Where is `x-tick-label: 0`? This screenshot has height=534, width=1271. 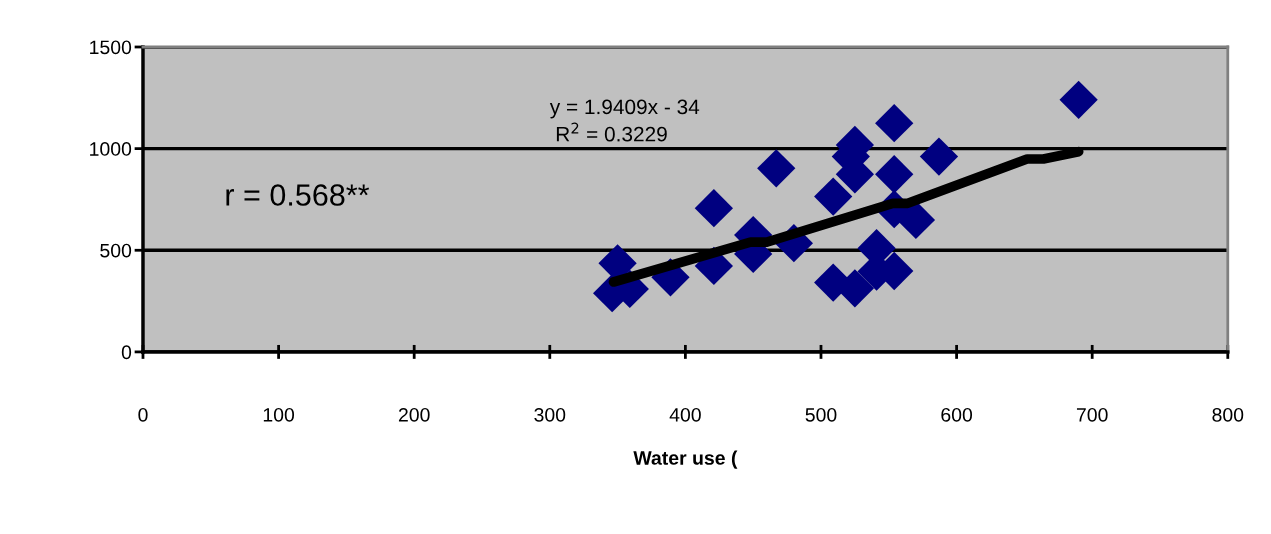
x-tick-label: 0 is located at coordinates (143, 414).